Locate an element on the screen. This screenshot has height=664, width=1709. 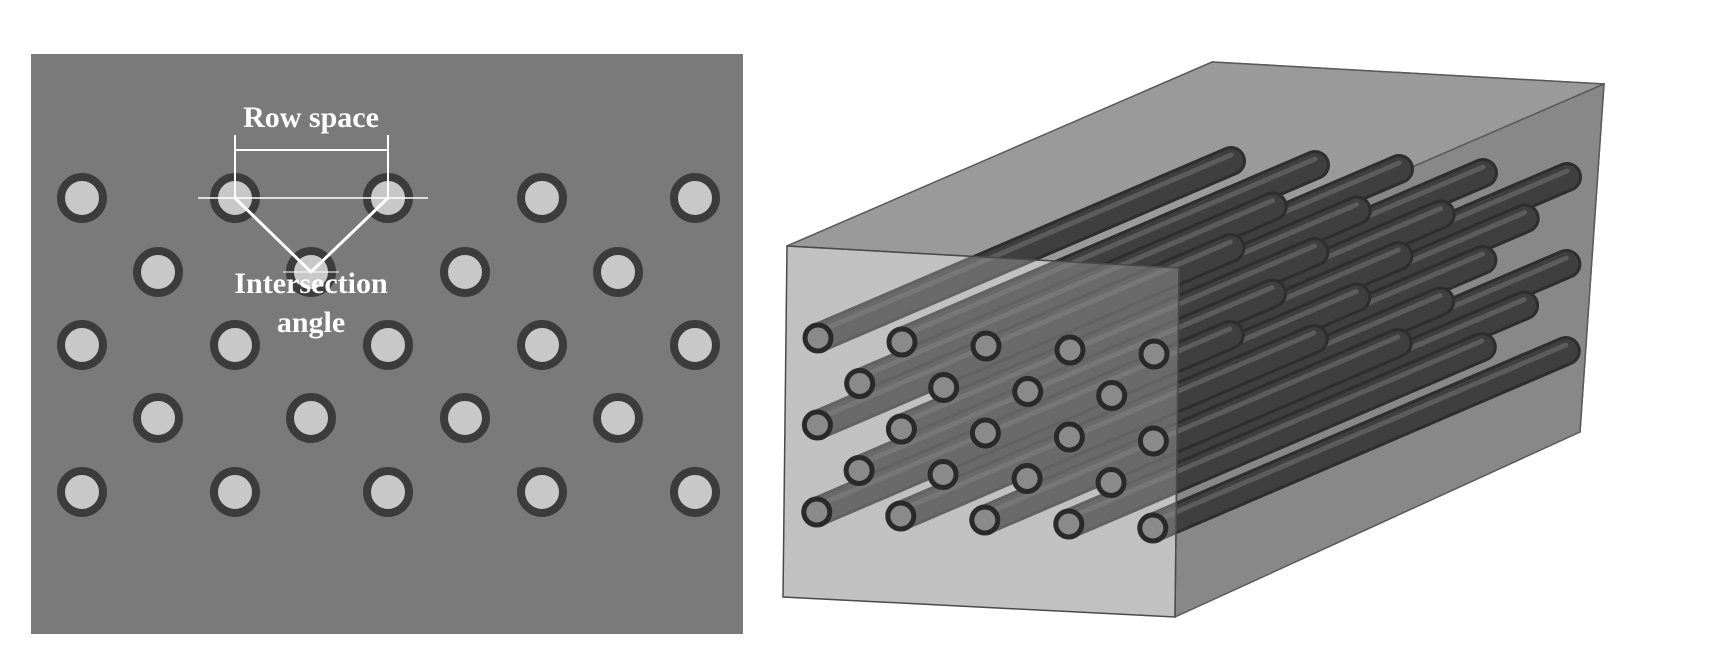
intersection-angle-annotation: Intersection angle is located at coordinates (311, 267).